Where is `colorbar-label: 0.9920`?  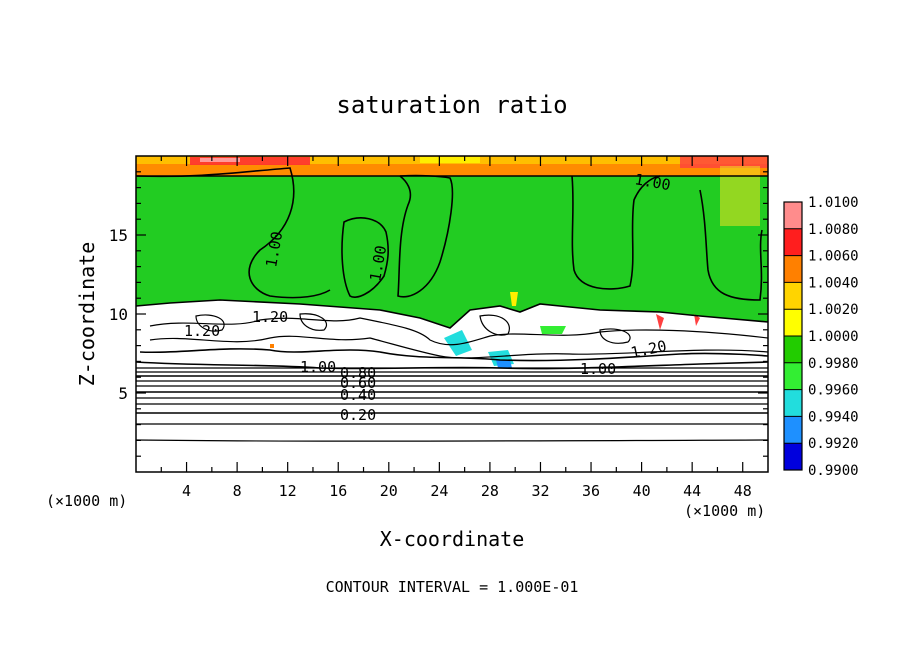 colorbar-label: 0.9920 is located at coordinates (833, 444).